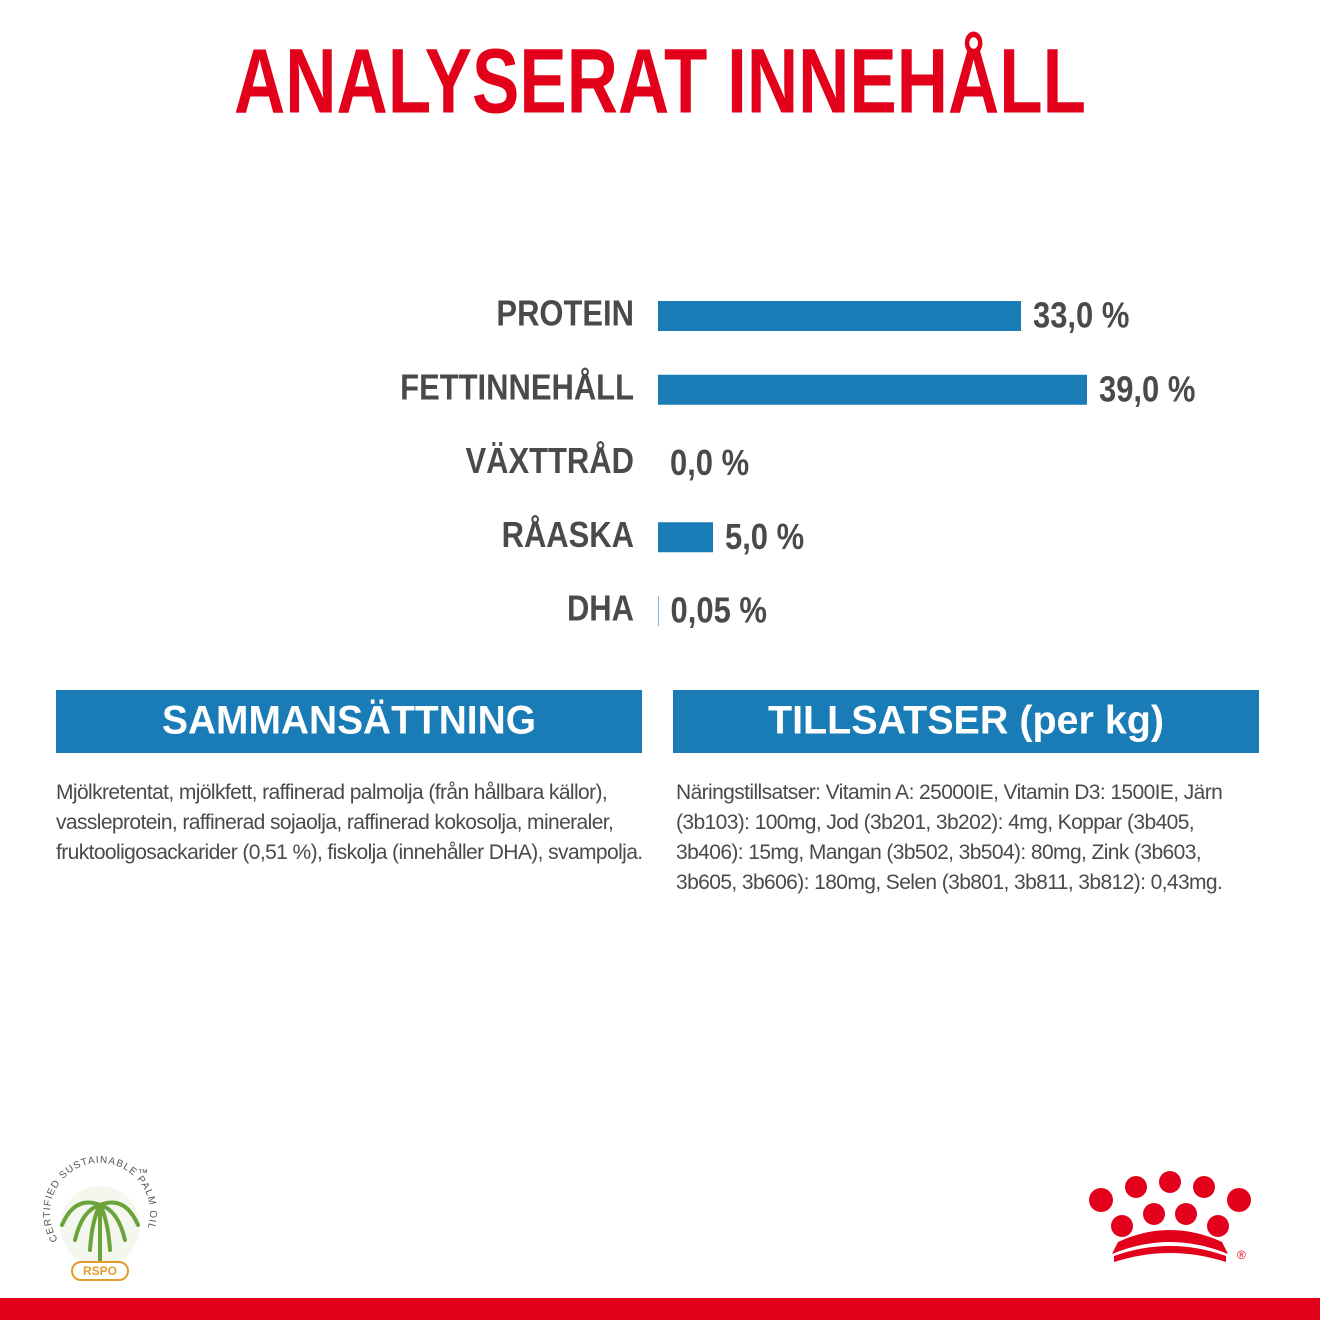 This screenshot has width=1320, height=1320. I want to click on rspo-badge: RSPO, so click(100, 1271).